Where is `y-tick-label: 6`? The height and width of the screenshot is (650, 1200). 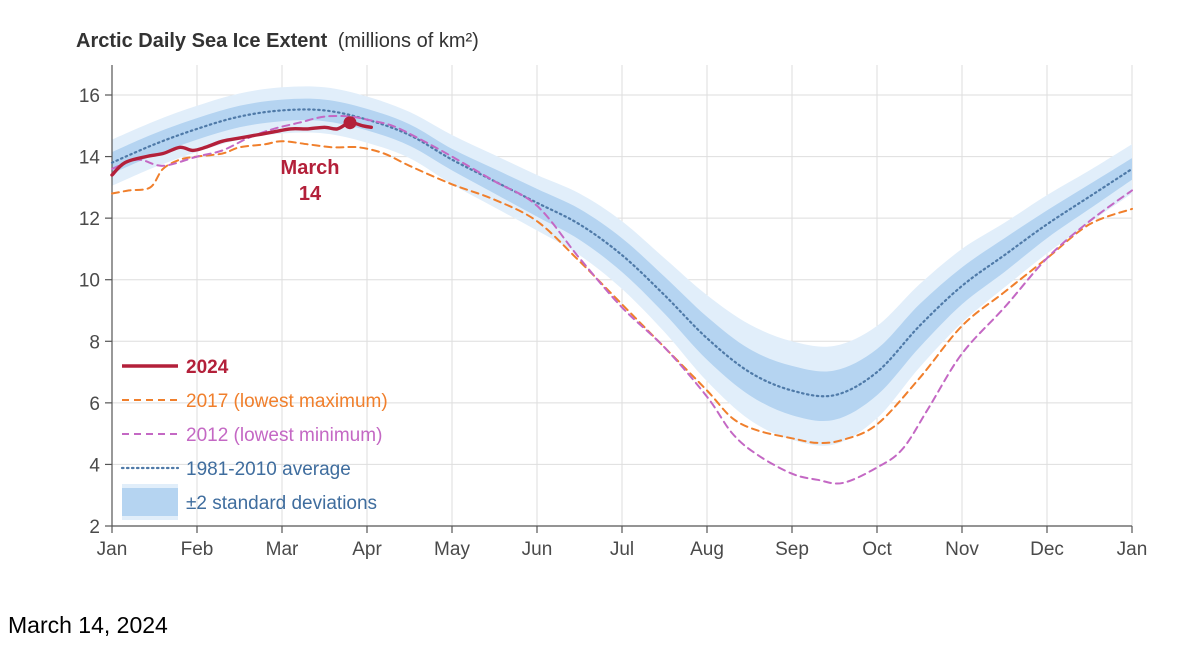
y-tick-label: 6 is located at coordinates (94, 404).